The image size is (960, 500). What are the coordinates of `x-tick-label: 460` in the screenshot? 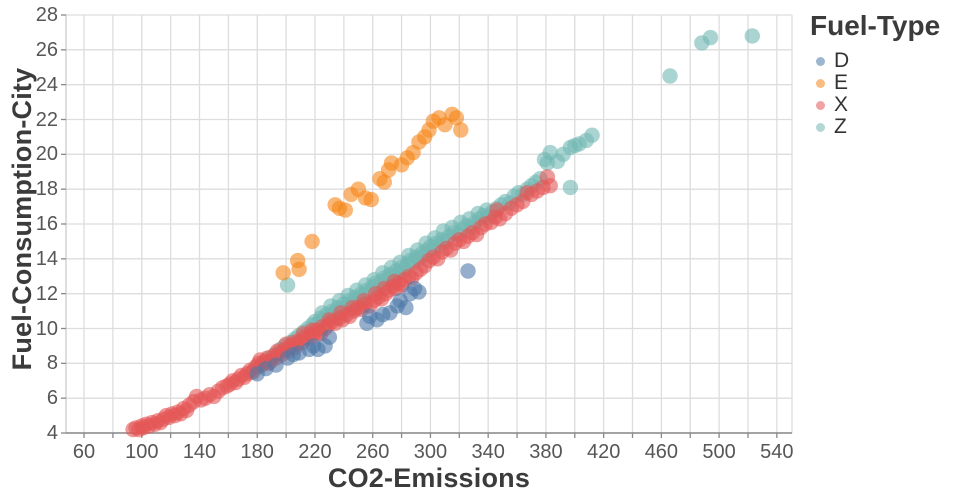 It's located at (661, 452).